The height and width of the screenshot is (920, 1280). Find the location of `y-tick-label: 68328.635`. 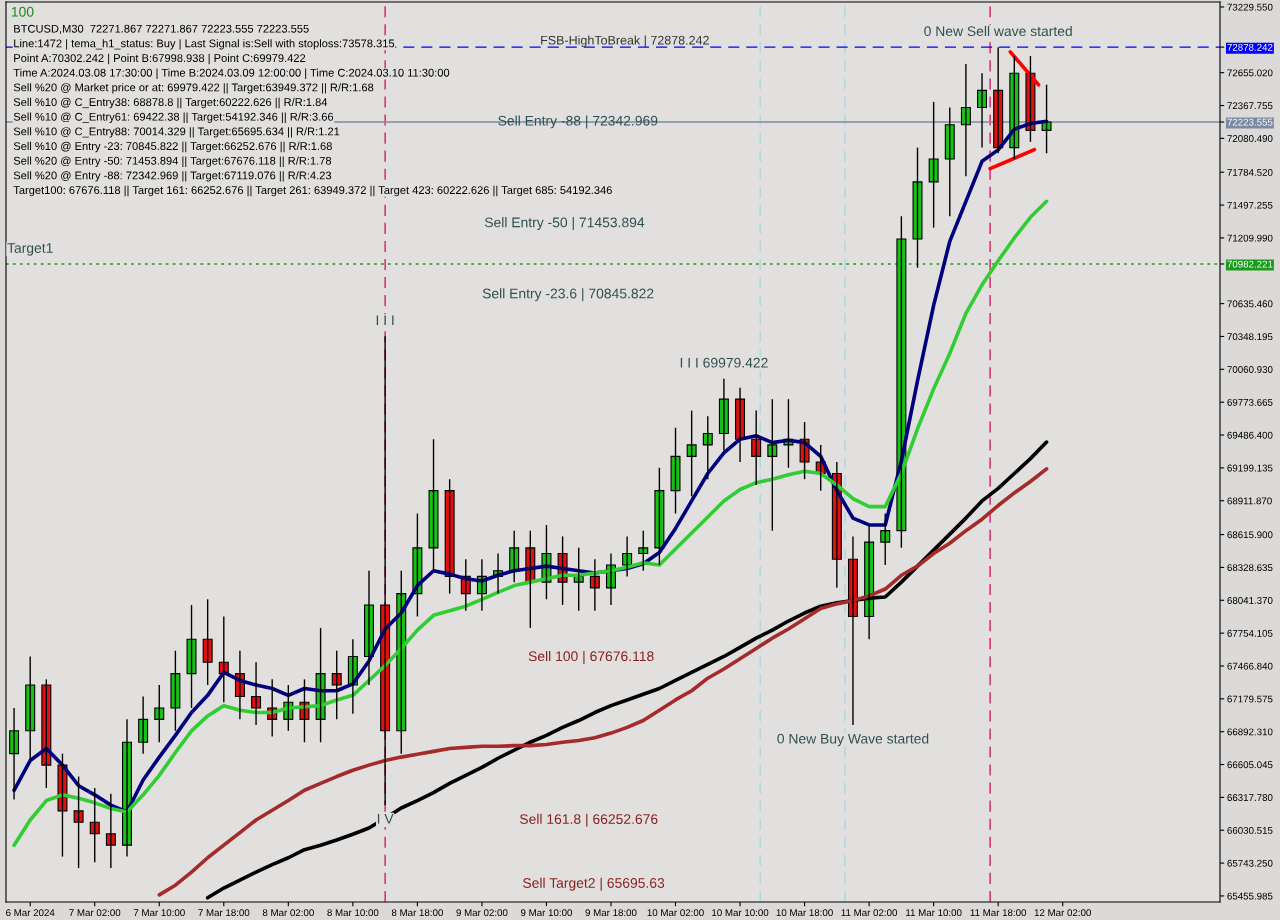

y-tick-label: 68328.635 is located at coordinates (1250, 568).